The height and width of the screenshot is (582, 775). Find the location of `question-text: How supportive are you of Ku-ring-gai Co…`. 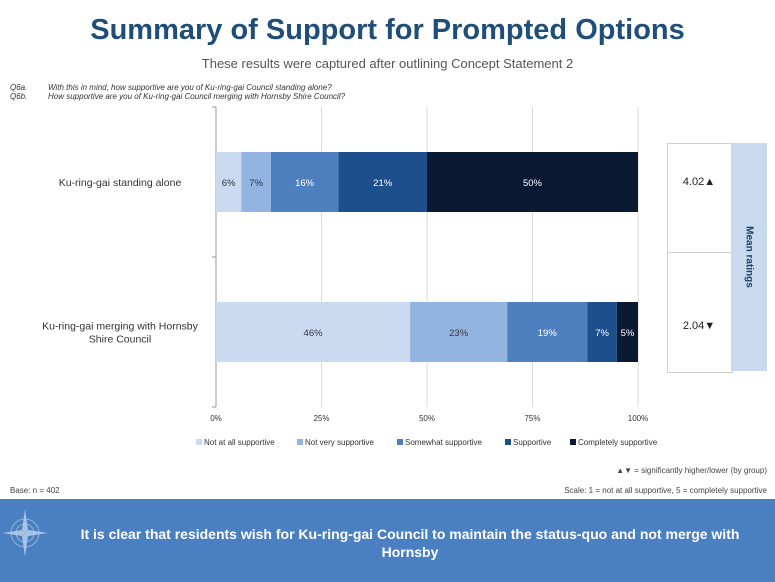

question-text: How supportive are you of Ku-ring-gai Co… is located at coordinates (197, 96).